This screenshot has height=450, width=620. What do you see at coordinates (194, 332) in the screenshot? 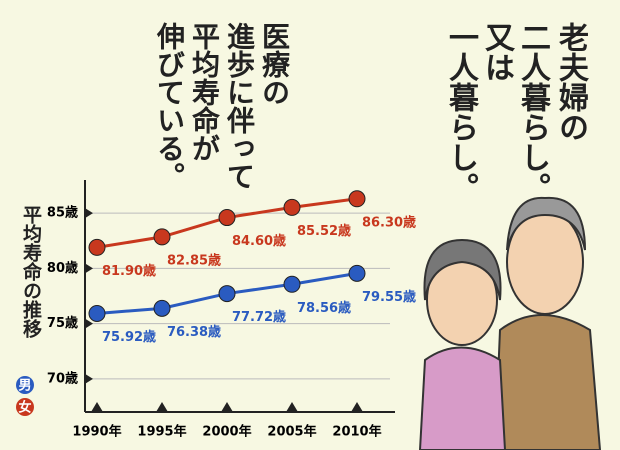
I see `data-label: 76.38歳` at bounding box center [194, 332].